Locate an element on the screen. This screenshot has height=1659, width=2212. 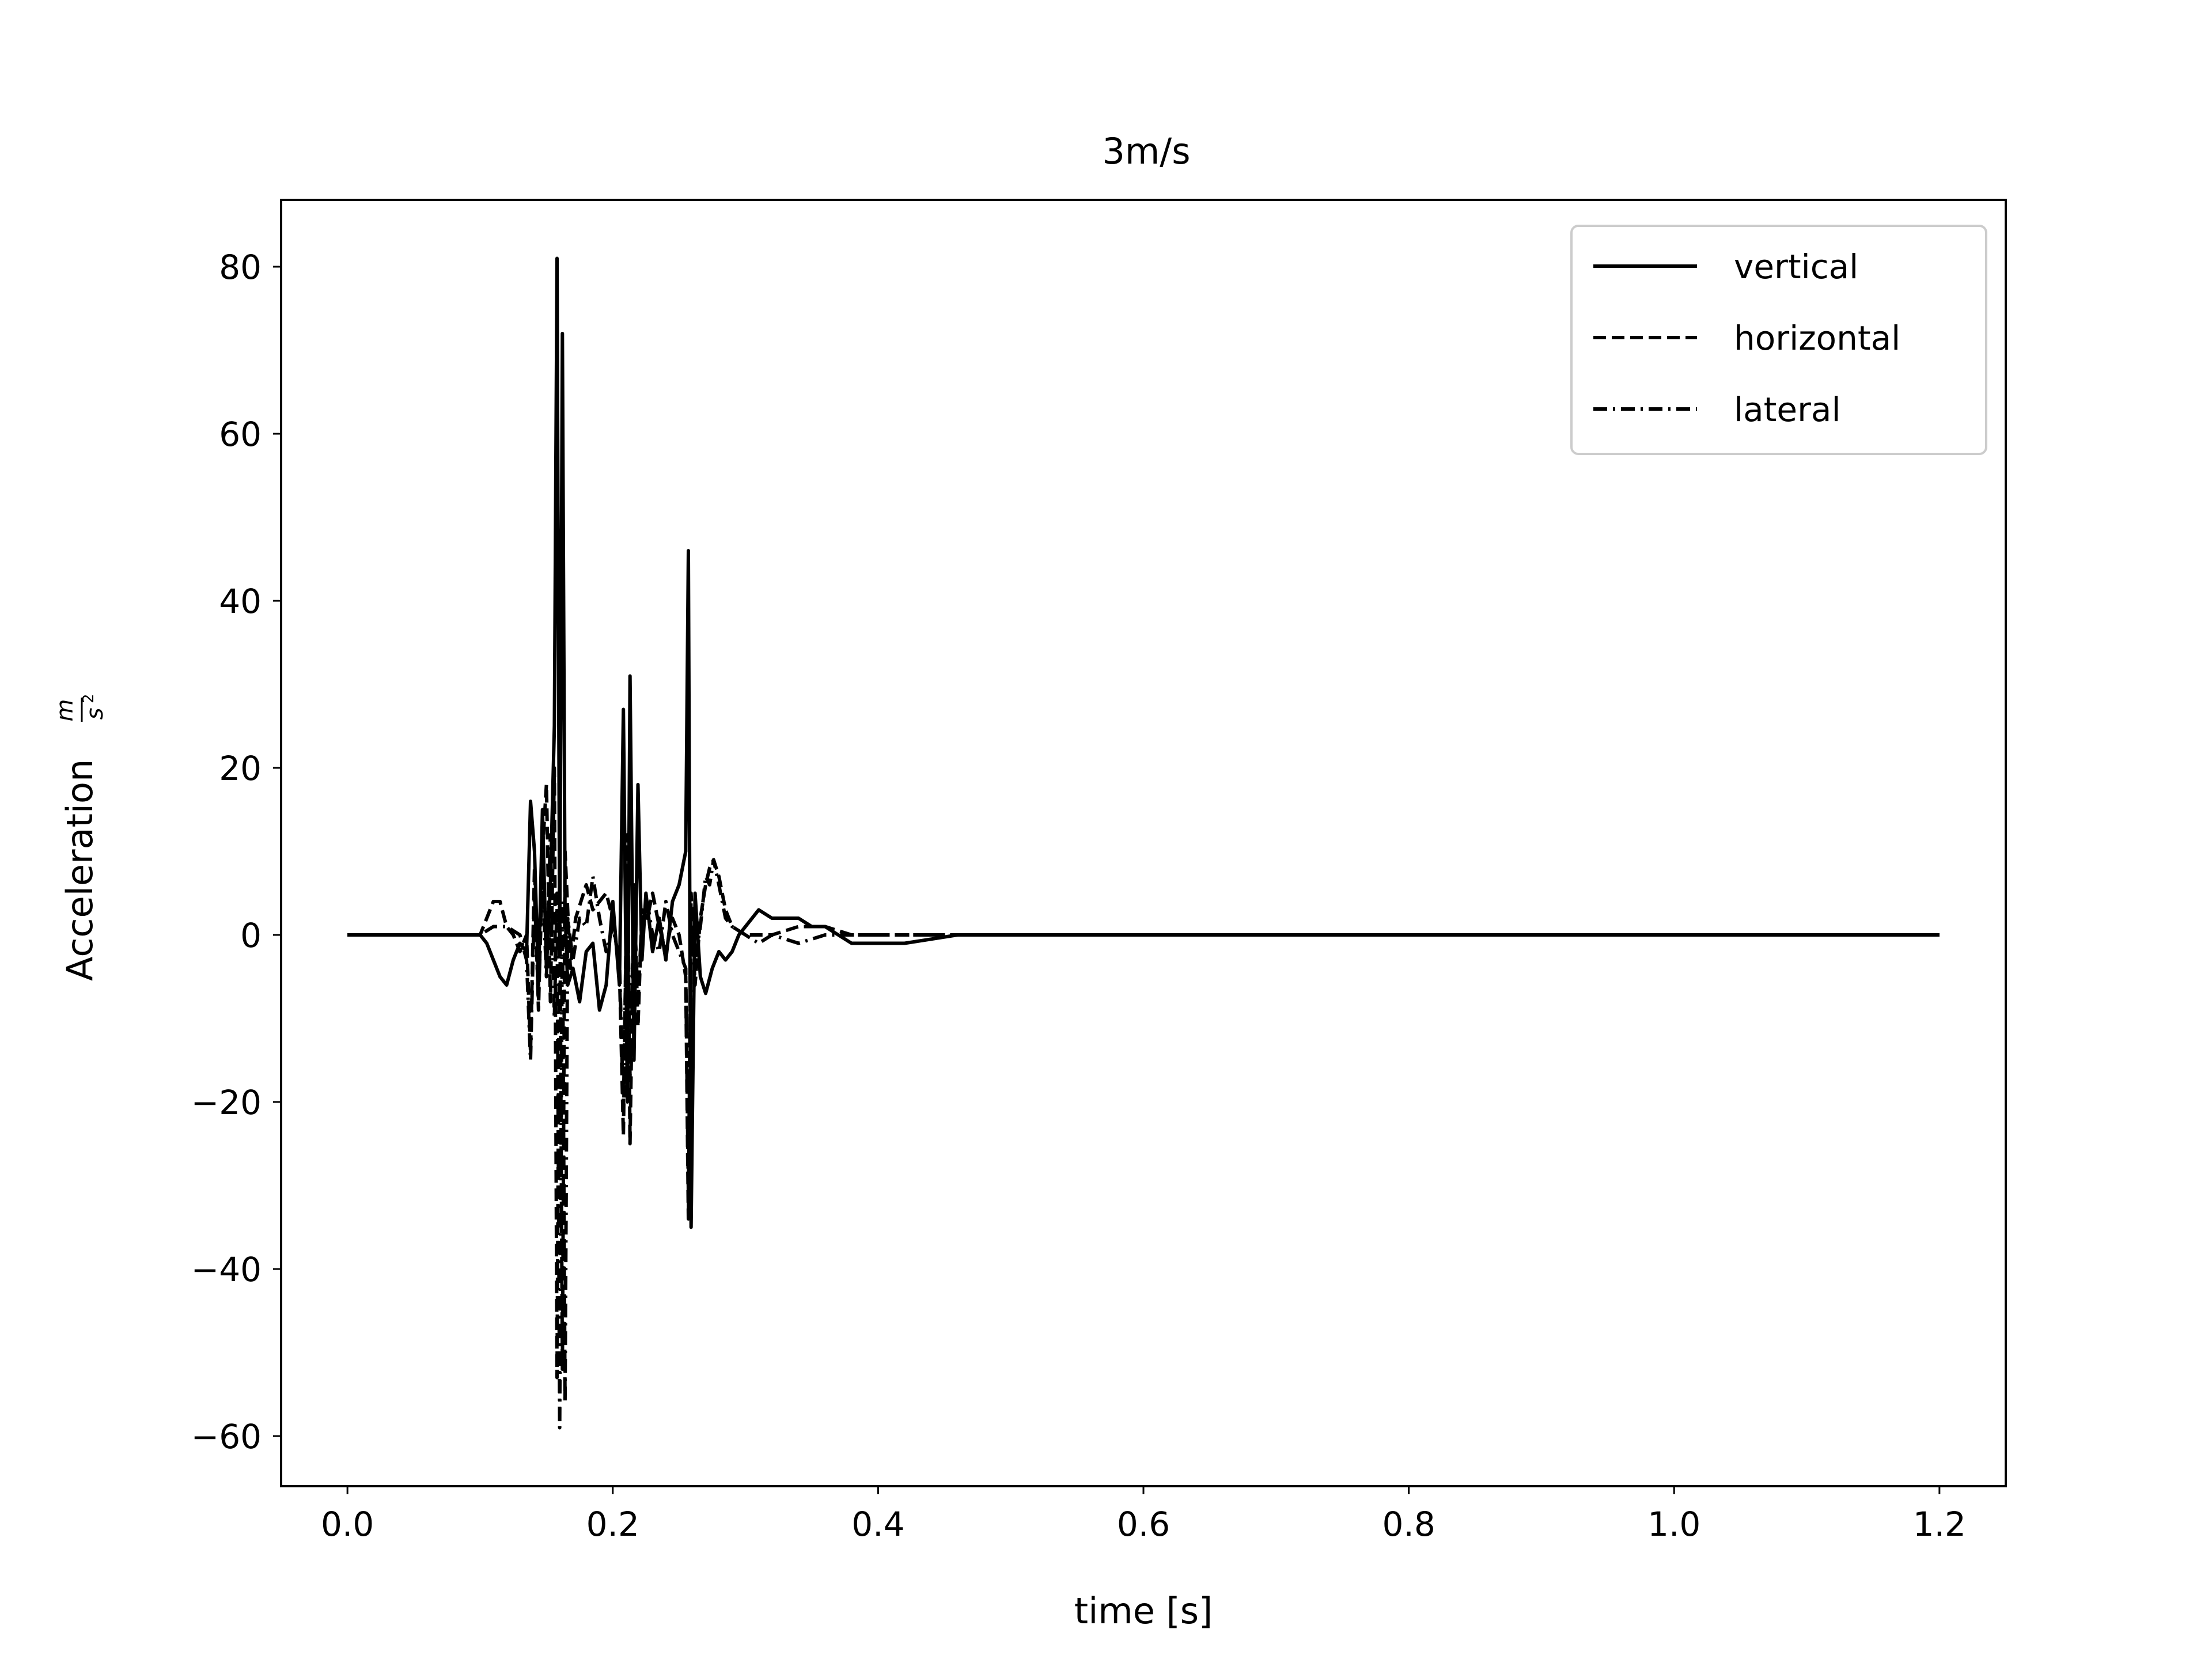
y-tick-label: 20 is located at coordinates (240, 768).